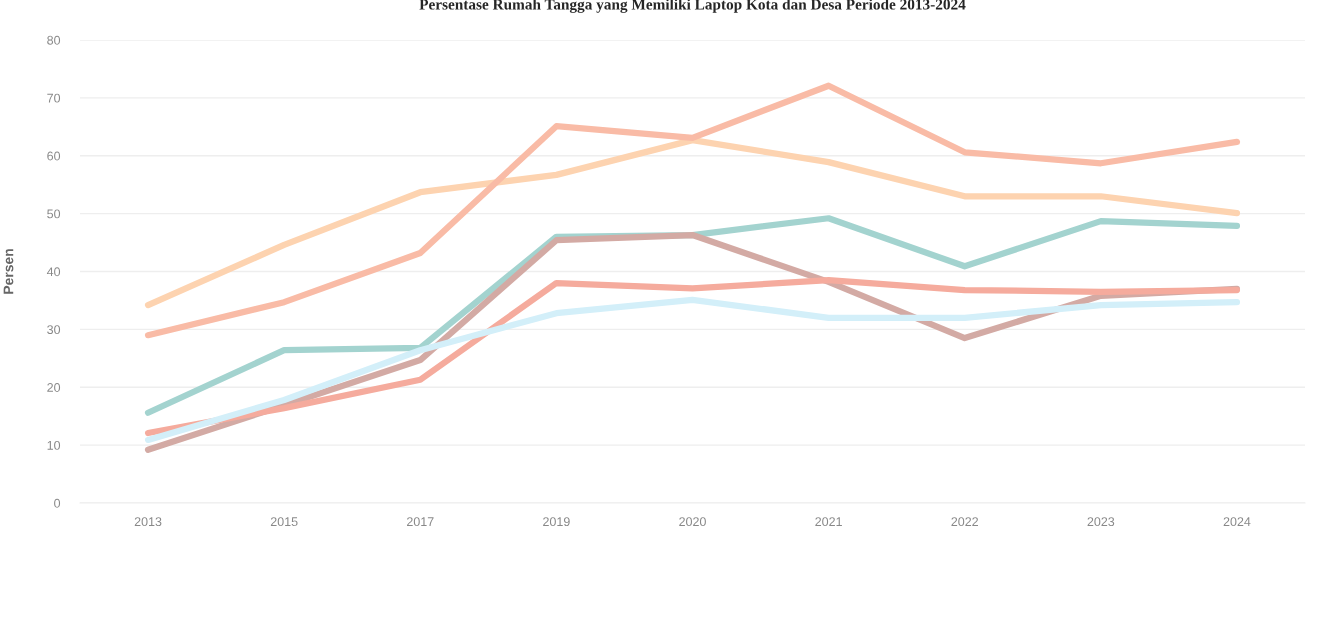 The height and width of the screenshot is (617, 1324). What do you see at coordinates (828, 522) in the screenshot?
I see `x-tick-label: 2021` at bounding box center [828, 522].